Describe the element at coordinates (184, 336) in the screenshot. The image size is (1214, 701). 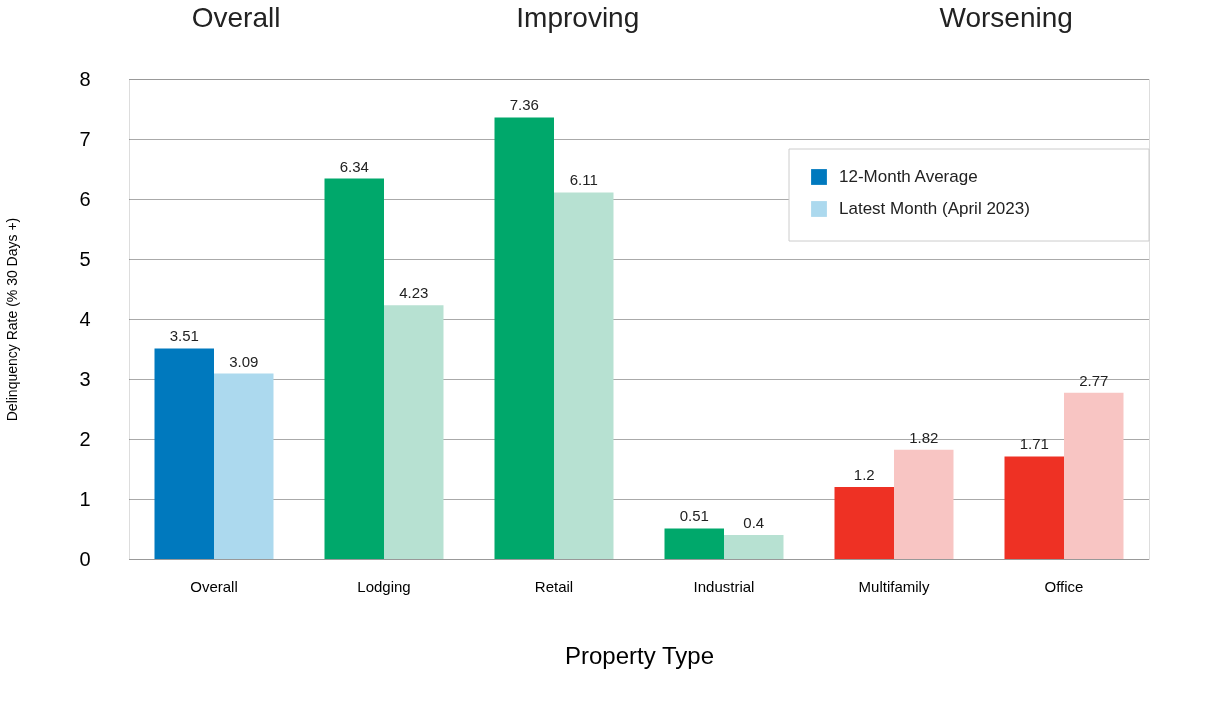
I see `data-label: 3.51` at that location.